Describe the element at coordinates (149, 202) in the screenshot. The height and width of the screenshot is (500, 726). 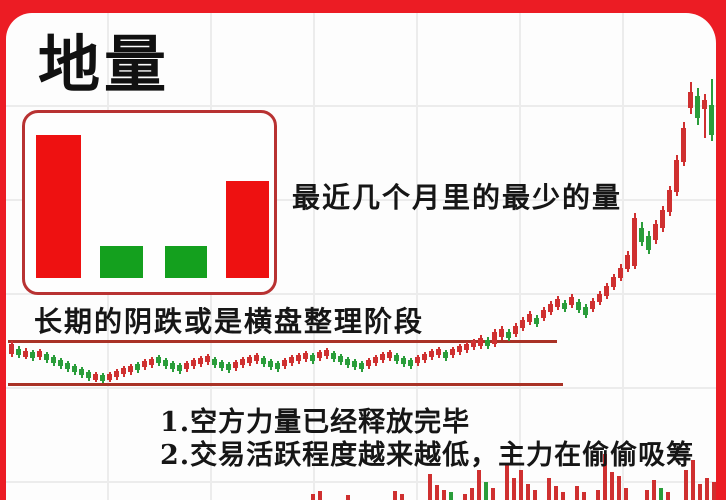
I see `volume-example-box` at that location.